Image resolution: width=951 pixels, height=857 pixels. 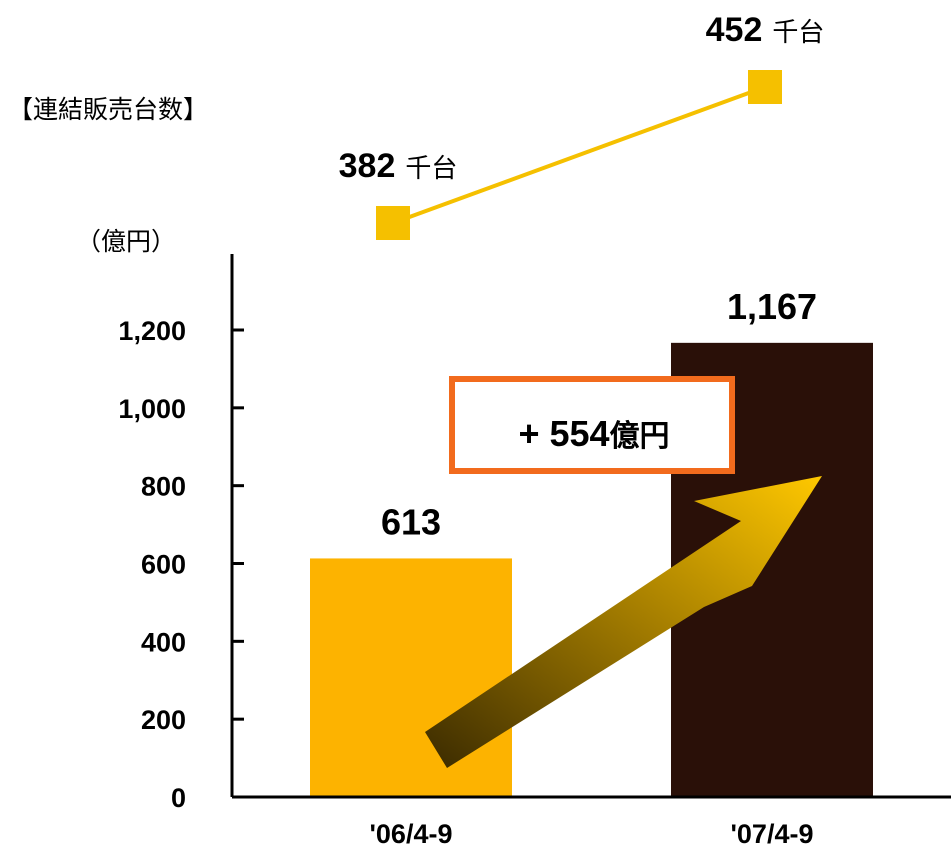 What do you see at coordinates (772, 834) in the screenshot?
I see `x-tick-label: '07/4-9` at bounding box center [772, 834].